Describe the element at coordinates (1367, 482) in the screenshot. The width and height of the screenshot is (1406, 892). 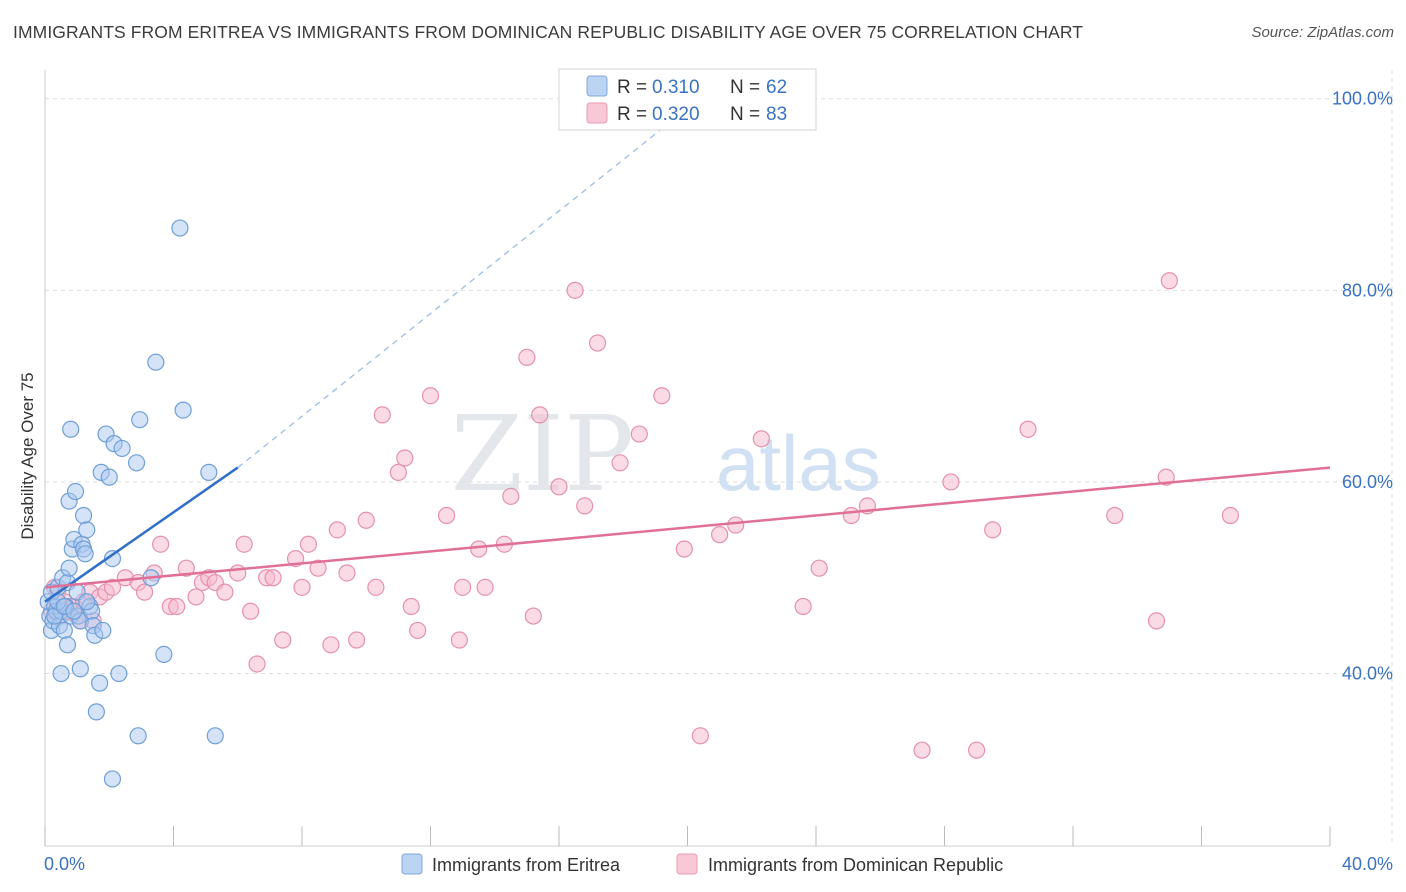
I see `y-tick-label-60: 60.0%` at that location.